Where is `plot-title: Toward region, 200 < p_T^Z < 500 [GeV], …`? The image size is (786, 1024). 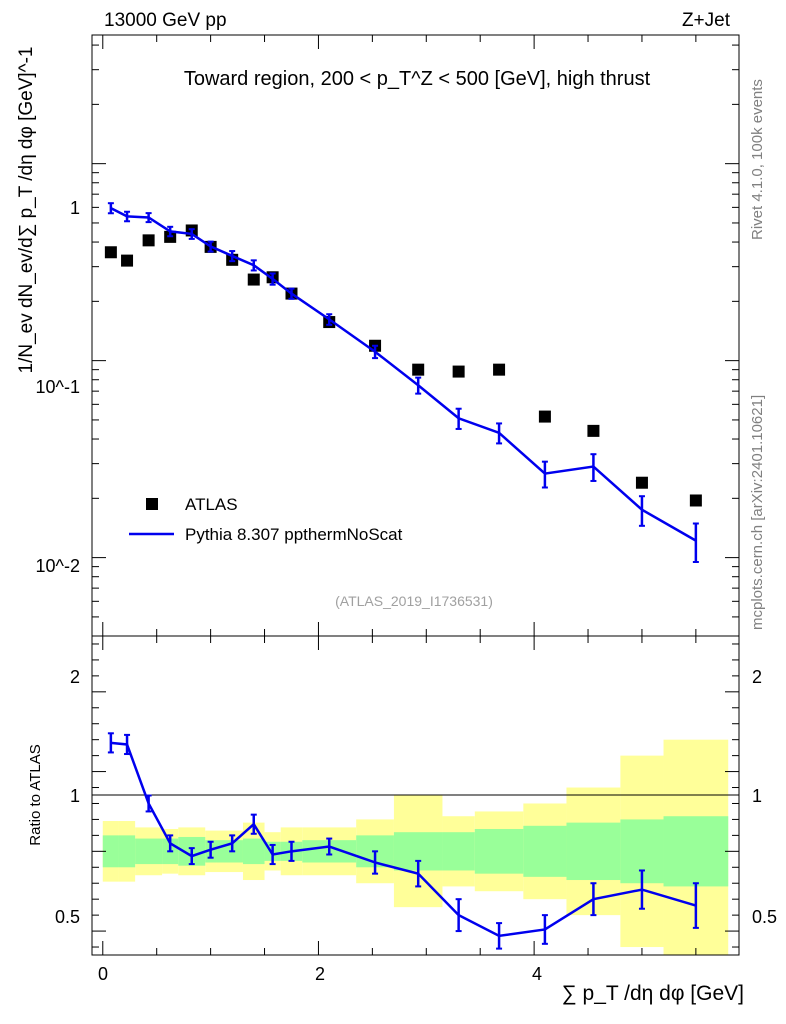
plot-title: Toward region, 200 < p_T^Z < 500 [GeV], … is located at coordinates (417, 79).